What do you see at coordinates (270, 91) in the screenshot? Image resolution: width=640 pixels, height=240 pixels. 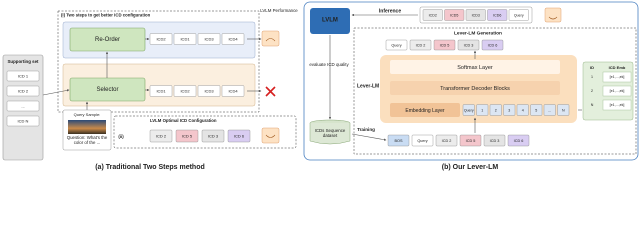 I see `fail-mark` at bounding box center [270, 91].